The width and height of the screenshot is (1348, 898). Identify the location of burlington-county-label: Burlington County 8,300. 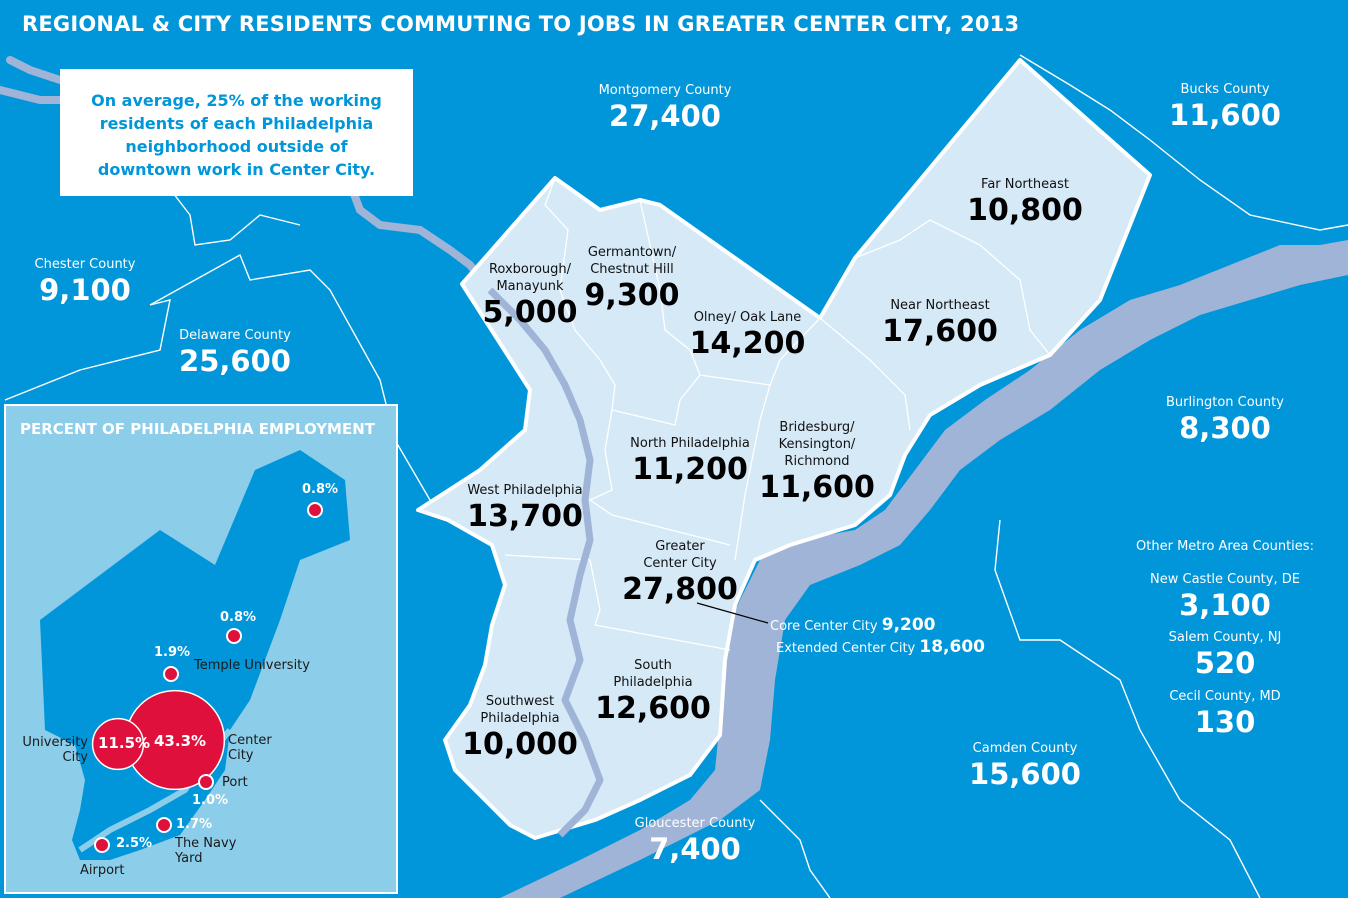
(1225, 420).